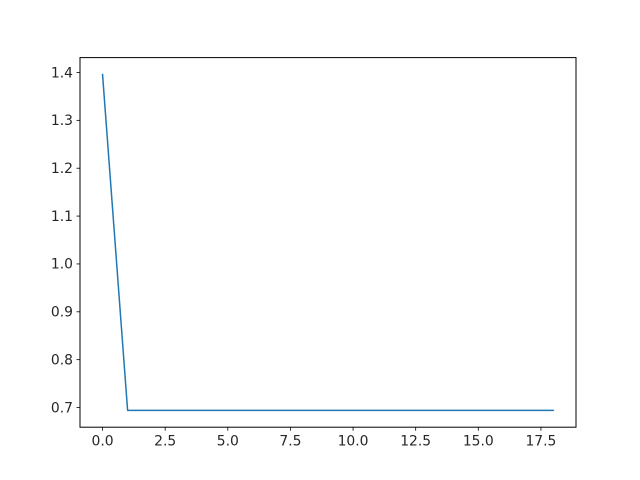 This screenshot has height=480, width=640. What do you see at coordinates (62, 408) in the screenshot?
I see `y-tick-label: 0.7` at bounding box center [62, 408].